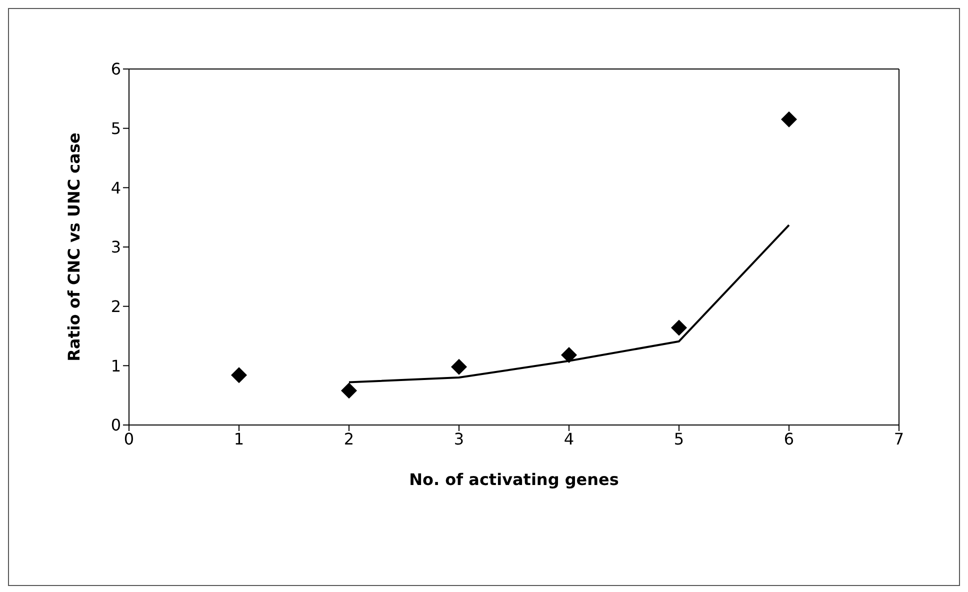 The width and height of the screenshot is (968, 592). Describe the element at coordinates (115, 128) in the screenshot. I see `y-tick-label: 5` at that location.